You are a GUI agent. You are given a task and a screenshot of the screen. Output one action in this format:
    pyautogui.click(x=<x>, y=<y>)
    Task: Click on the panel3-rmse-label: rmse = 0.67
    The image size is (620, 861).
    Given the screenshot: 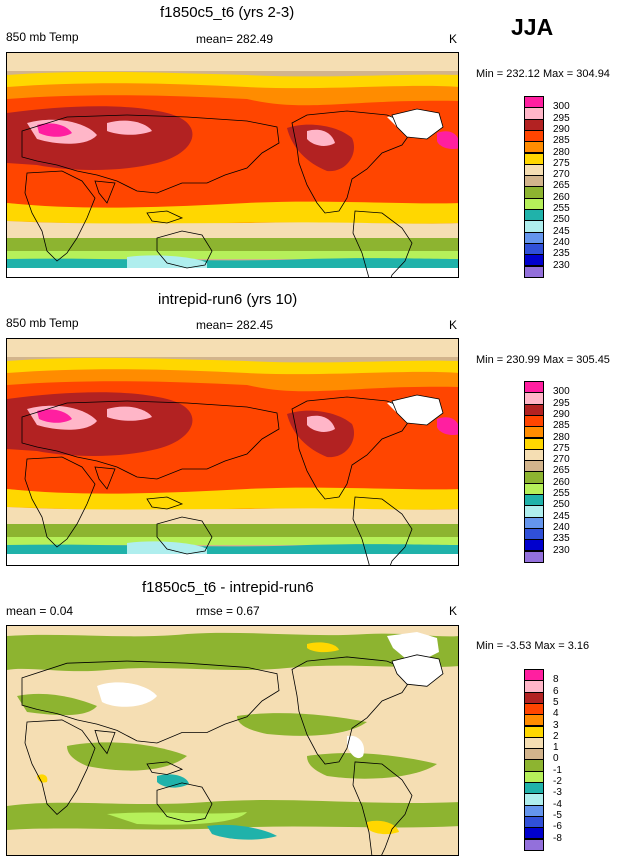 What is the action you would take?
    pyautogui.click(x=228, y=611)
    